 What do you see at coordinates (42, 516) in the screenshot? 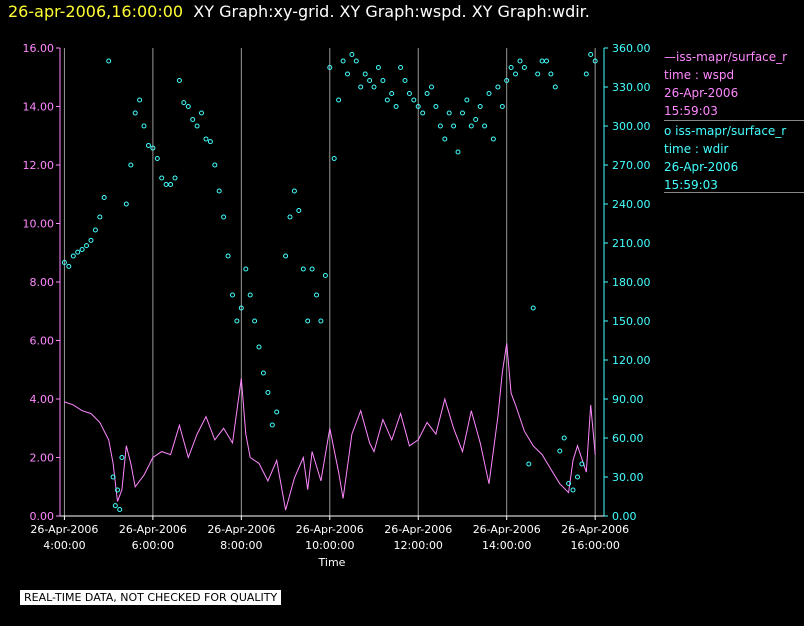
I see `left-tick-label: 0.00` at bounding box center [42, 516].